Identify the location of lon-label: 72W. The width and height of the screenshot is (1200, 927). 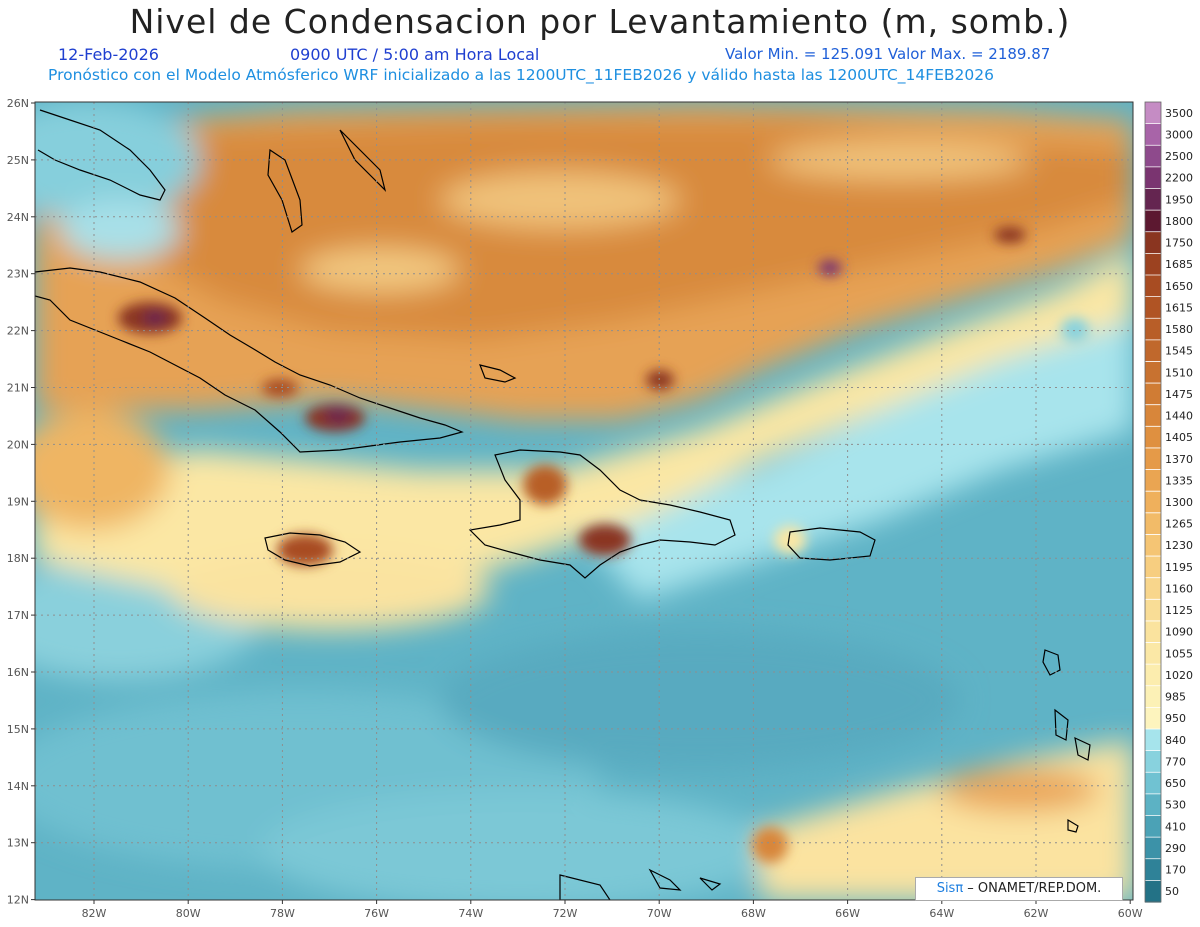
(565, 913).